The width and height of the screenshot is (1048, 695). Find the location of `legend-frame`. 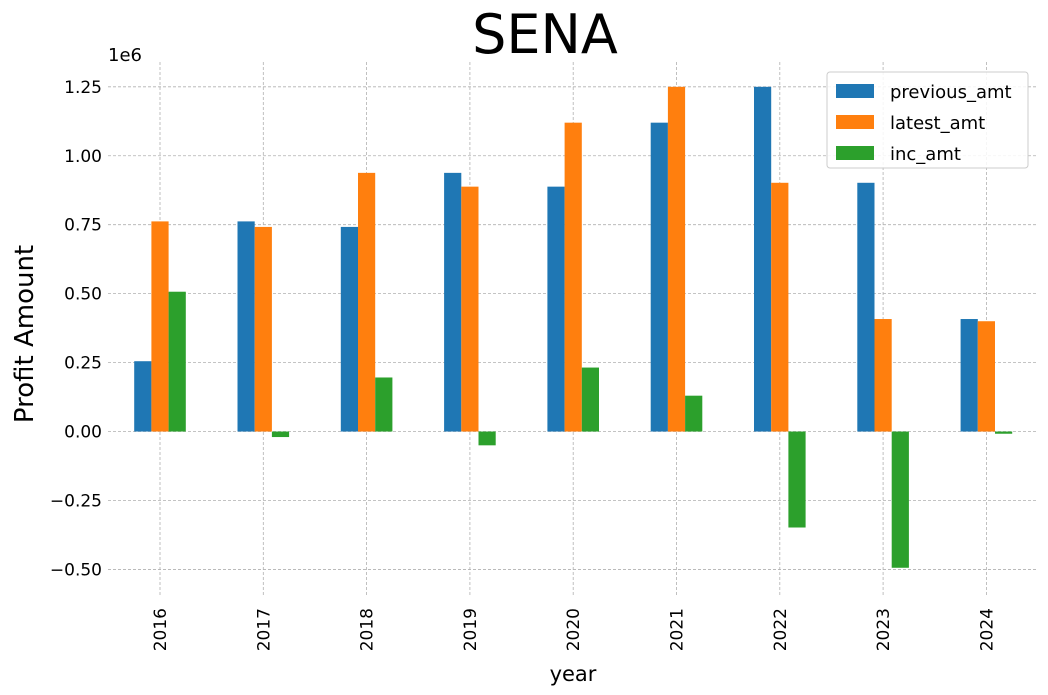

legend-frame is located at coordinates (927, 120).